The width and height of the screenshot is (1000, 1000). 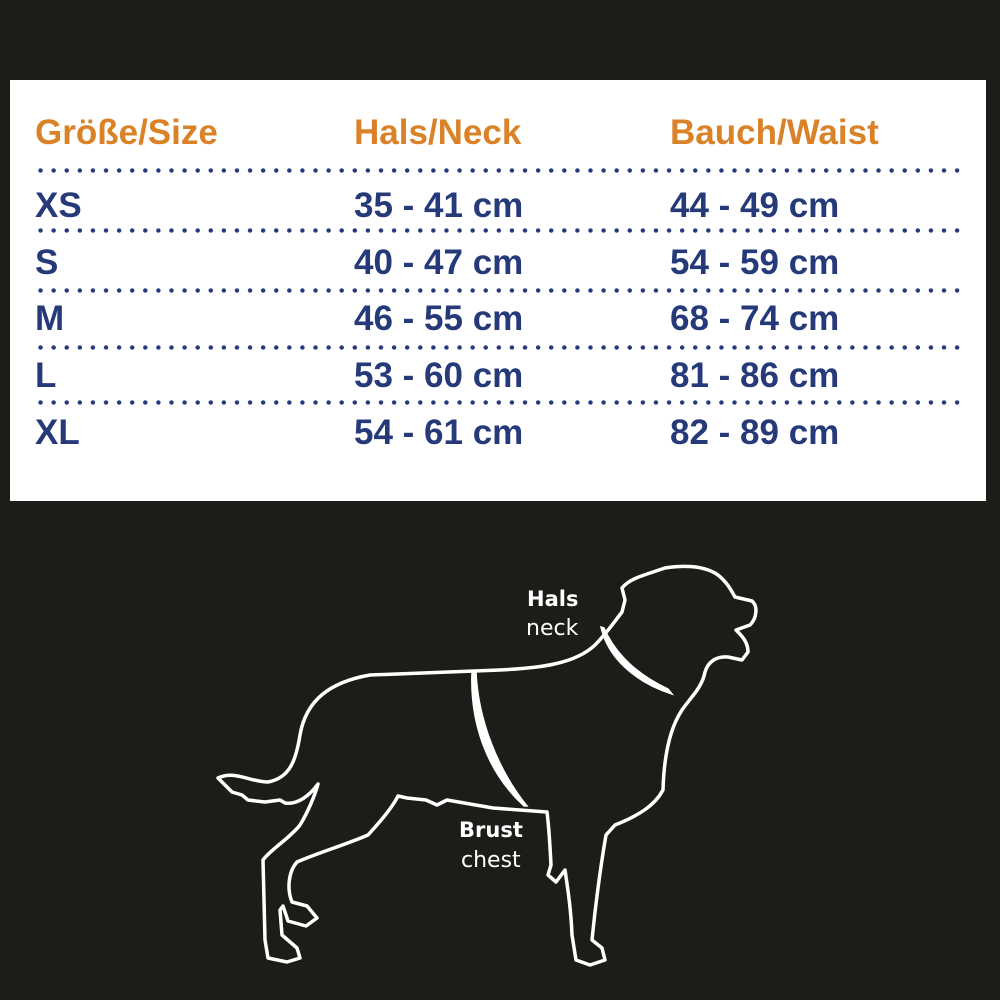 What do you see at coordinates (755, 205) in the screenshot?
I see `waist-cell: 44 - 49 cm` at bounding box center [755, 205].